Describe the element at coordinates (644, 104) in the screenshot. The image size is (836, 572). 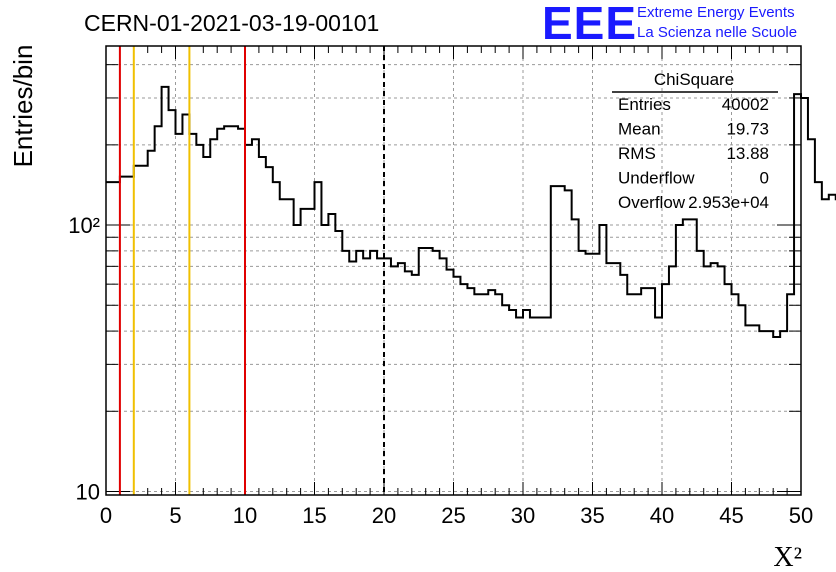
I see `stats-label: Entries` at that location.